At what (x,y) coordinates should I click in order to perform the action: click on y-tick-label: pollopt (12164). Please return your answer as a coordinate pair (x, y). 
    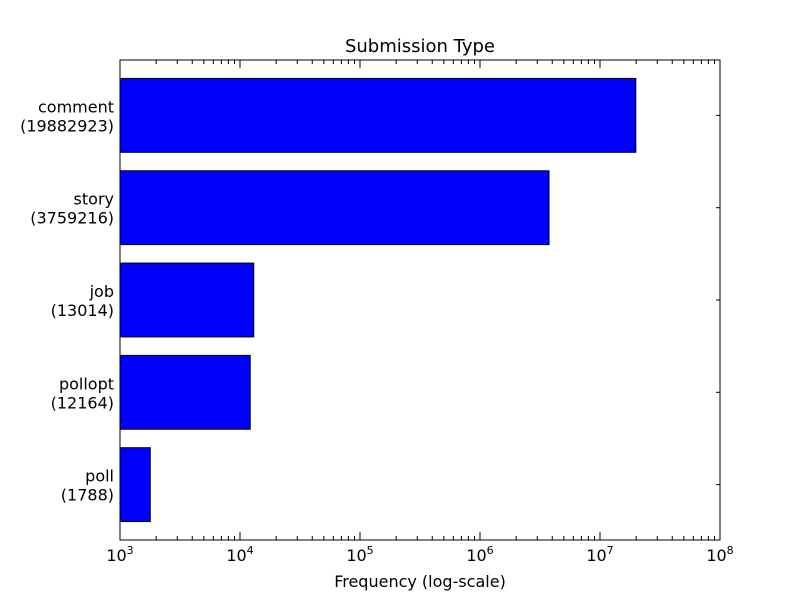
    Looking at the image, I should click on (82, 393).